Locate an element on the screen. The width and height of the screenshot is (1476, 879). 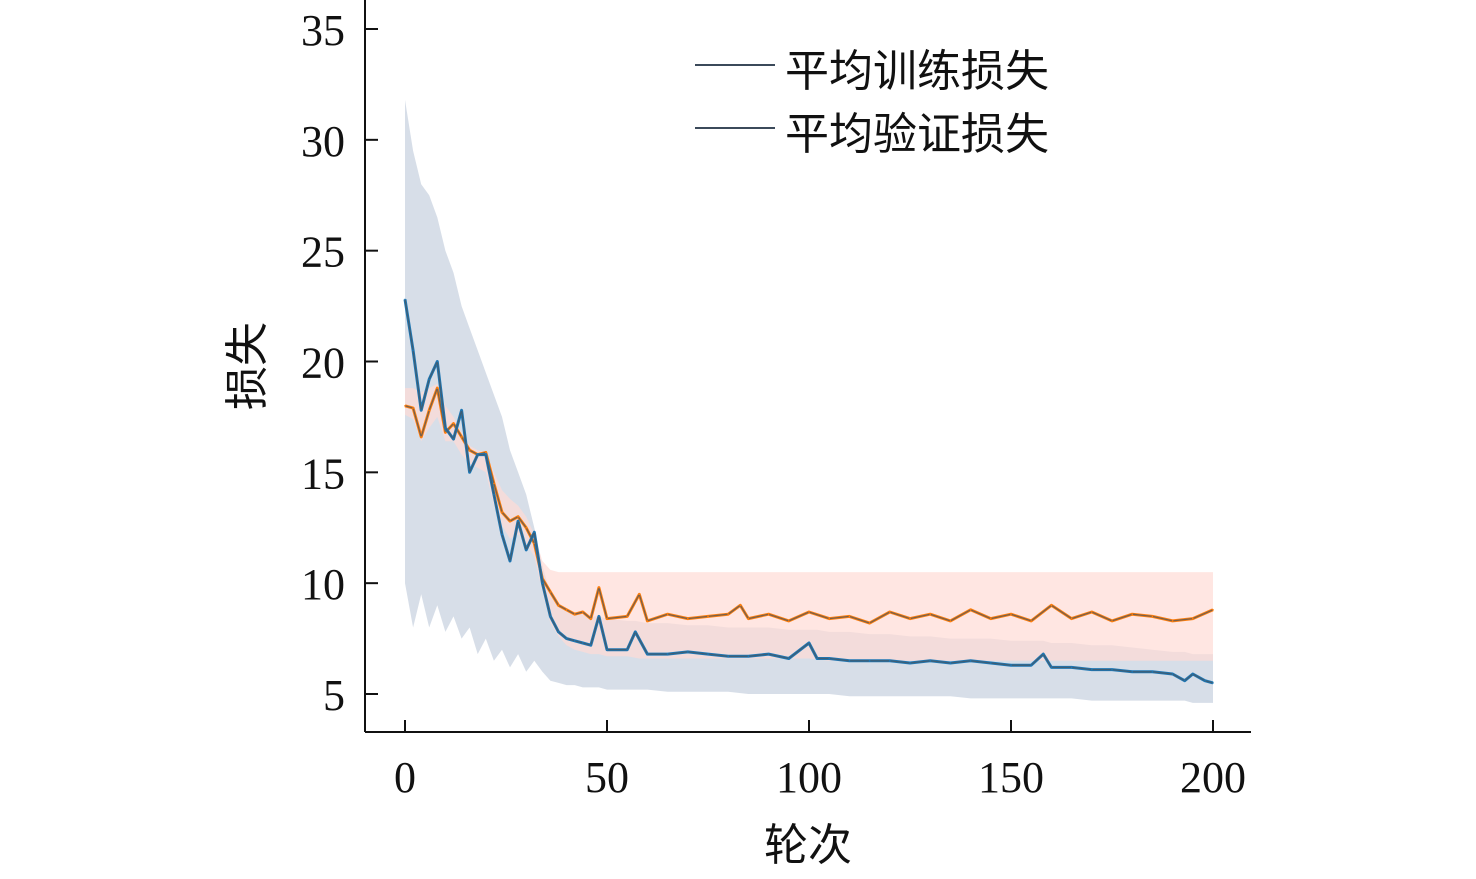
x-axis-title: 轮次 is located at coordinates (808, 845).